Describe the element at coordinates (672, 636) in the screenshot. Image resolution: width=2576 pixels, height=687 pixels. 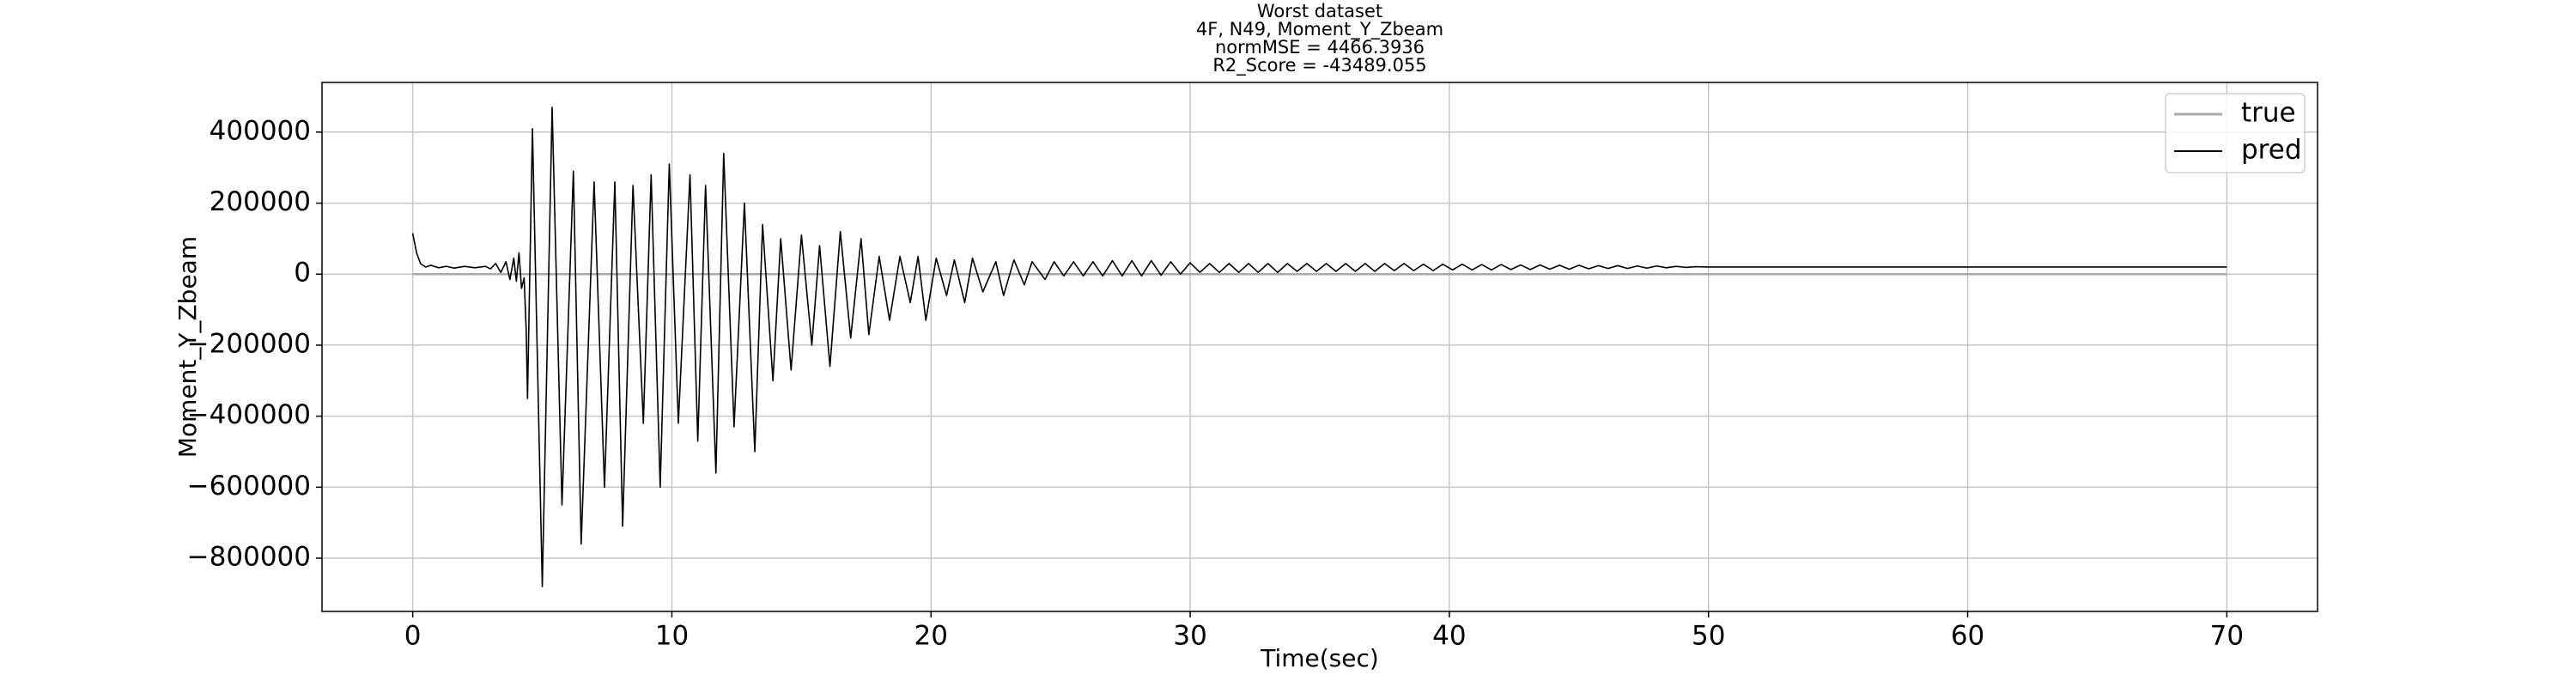
I see `x-tick-label: 10` at that location.